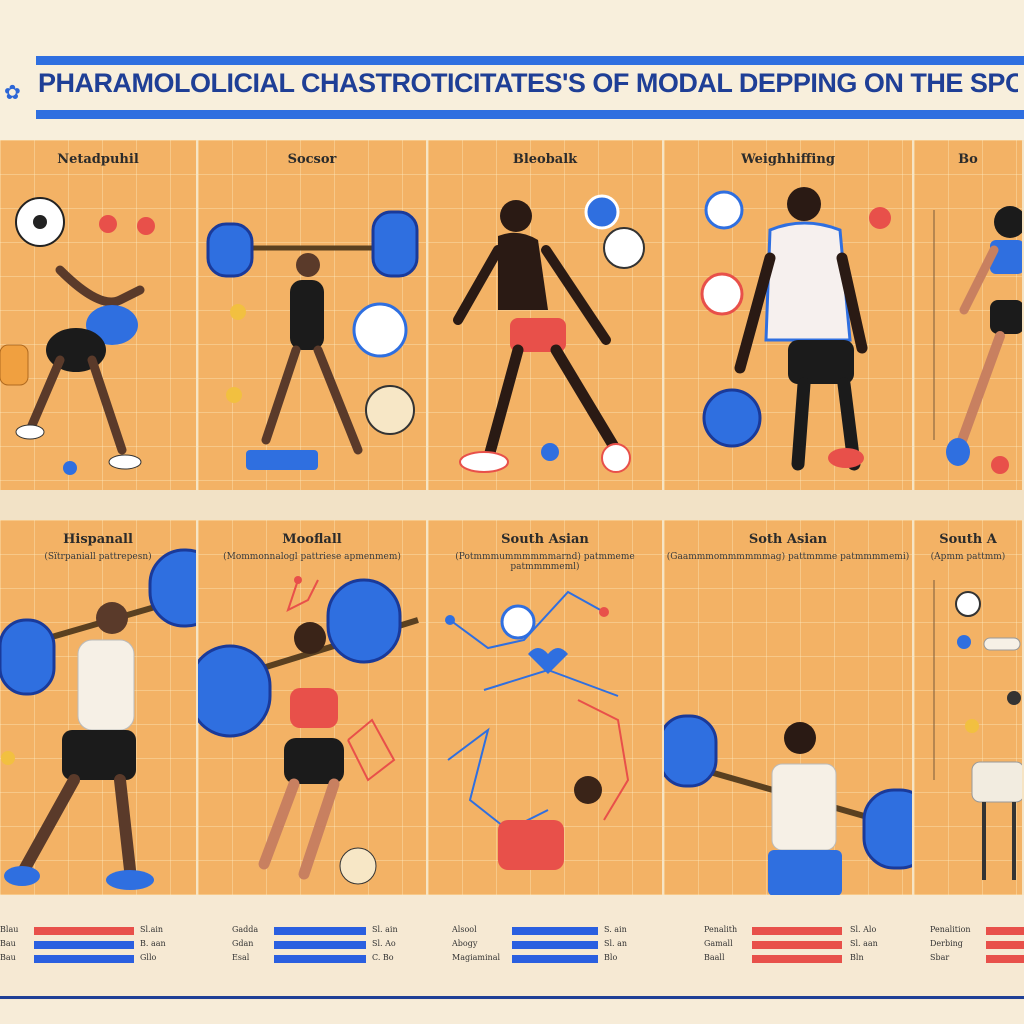  Describe the element at coordinates (788, 159) in the screenshot. I see `panel-title: Weighhiffing` at that location.